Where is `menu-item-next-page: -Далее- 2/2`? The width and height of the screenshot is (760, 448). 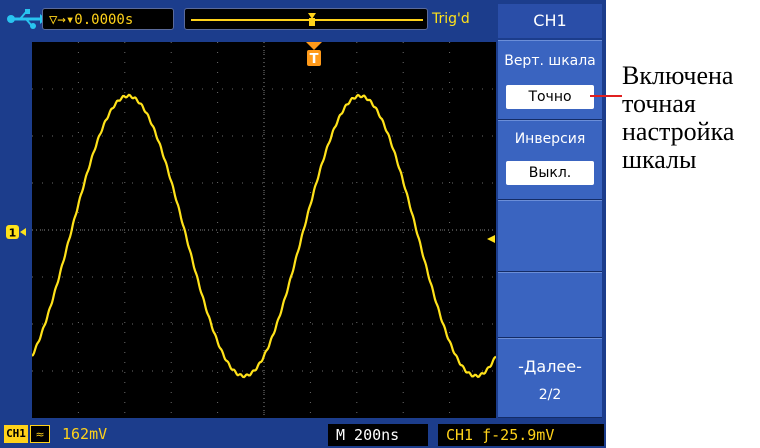 menu-item-next-page: -Далее- 2/2 is located at coordinates (550, 378).